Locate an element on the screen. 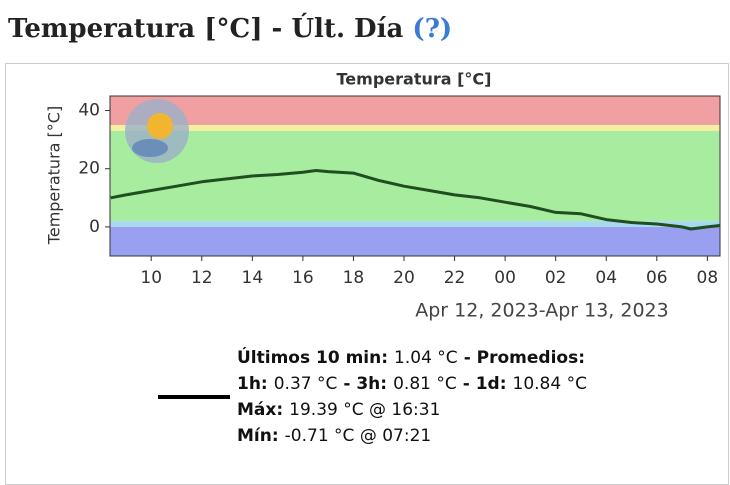 Image resolution: width=730 pixels, height=485 pixels. summary-value: 1.04 °C is located at coordinates (426, 358).